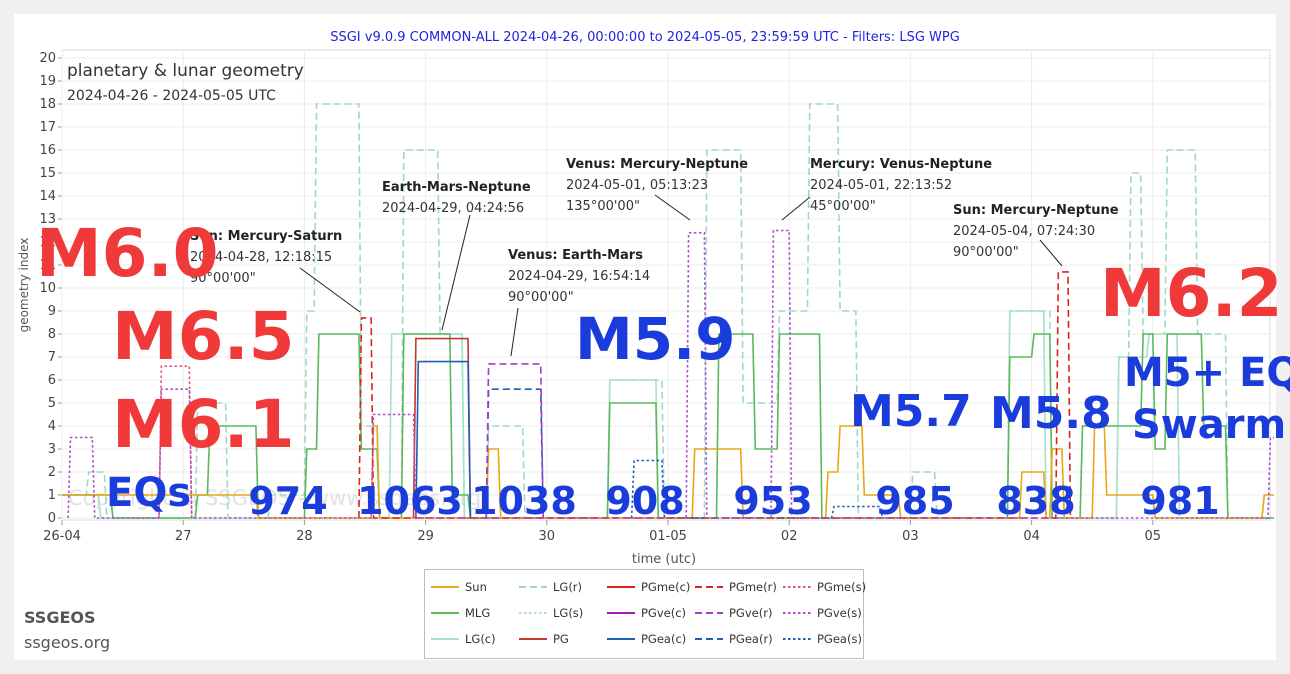  What do you see at coordinates (524, 501) in the screenshot?
I see `eq-count-label: 1038` at bounding box center [524, 501].